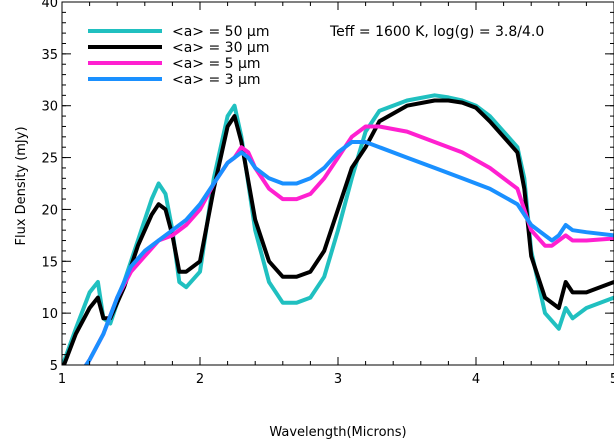  What do you see at coordinates (220, 32) in the screenshot?
I see `legend-label: <a> = 50 μm` at bounding box center [220, 32].